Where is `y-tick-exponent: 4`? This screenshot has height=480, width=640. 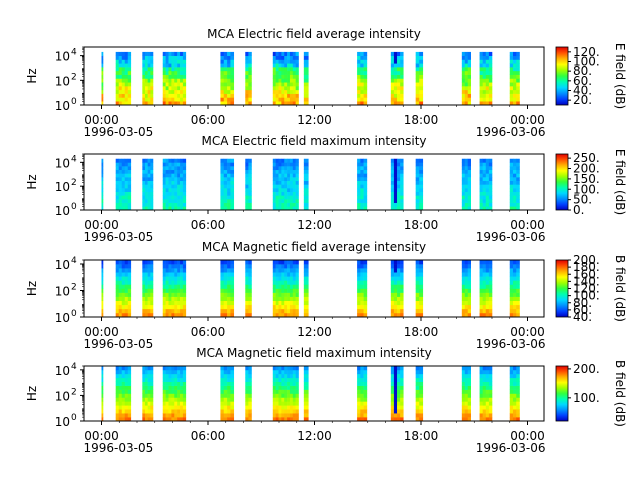
y-tick-exponent: 4 is located at coordinates (74, 261).